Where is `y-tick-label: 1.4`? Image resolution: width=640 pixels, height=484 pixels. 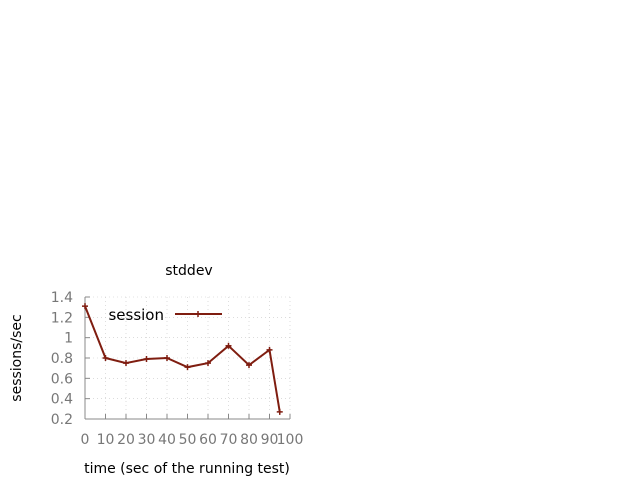
y-tick-label: 1.4 is located at coordinates (62, 298).